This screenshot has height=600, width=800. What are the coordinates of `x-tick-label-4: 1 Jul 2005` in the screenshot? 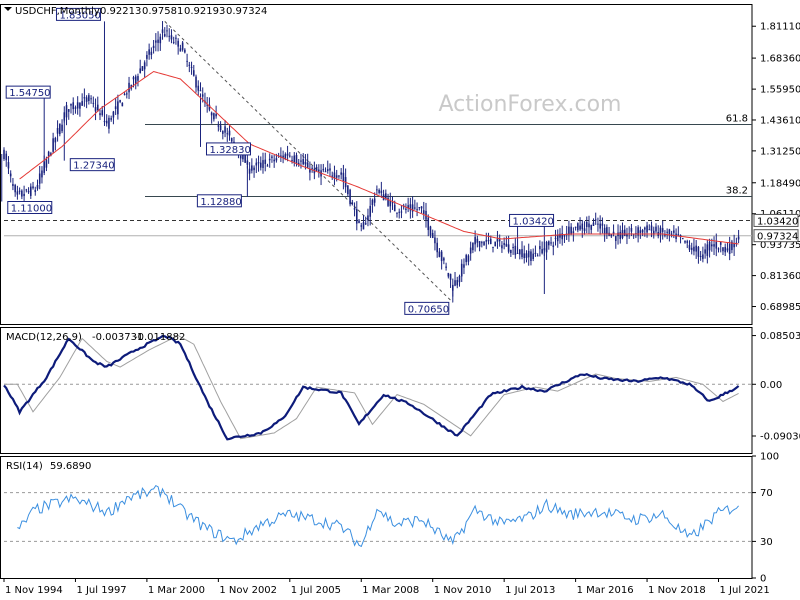 It's located at (316, 590).